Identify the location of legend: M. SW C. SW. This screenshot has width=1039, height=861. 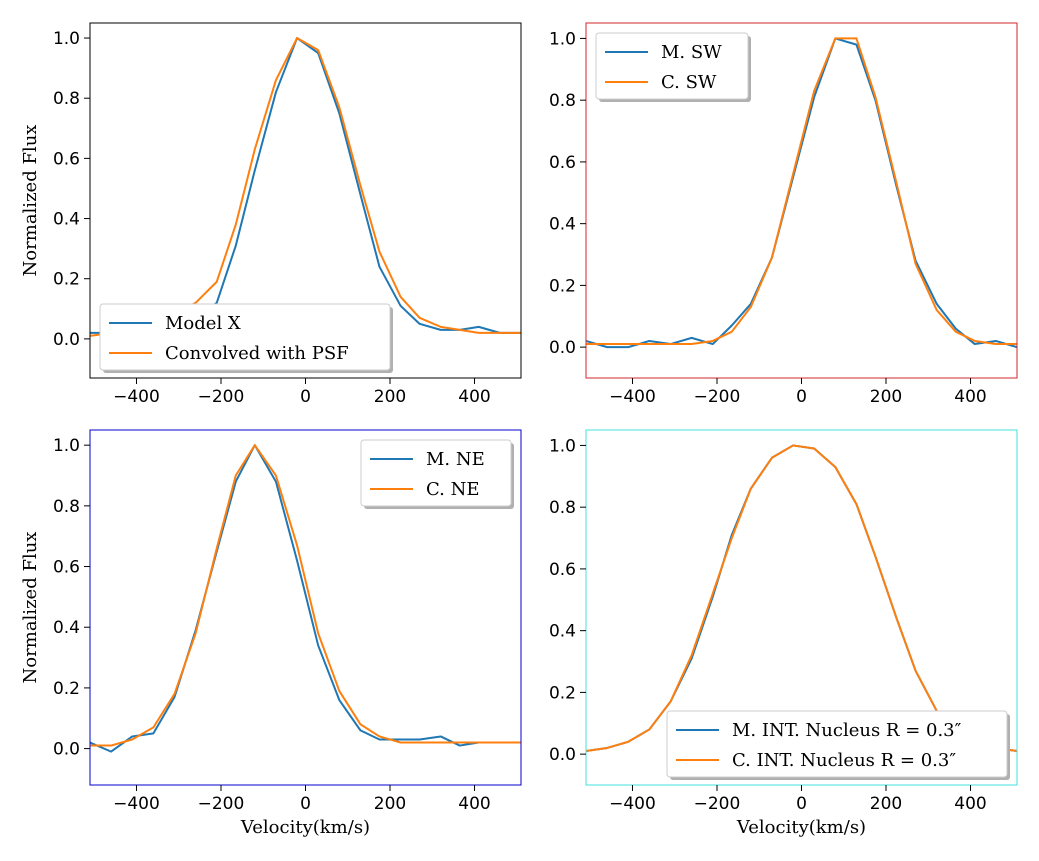
(673, 67).